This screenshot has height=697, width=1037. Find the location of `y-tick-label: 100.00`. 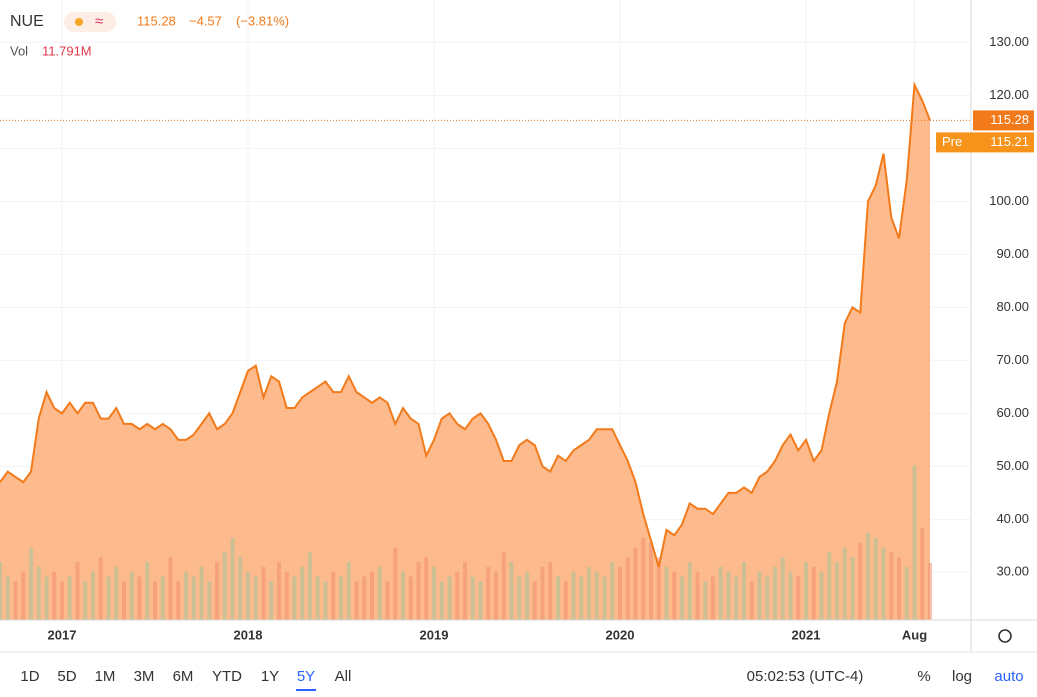

y-tick-label: 100.00 is located at coordinates (1009, 200).